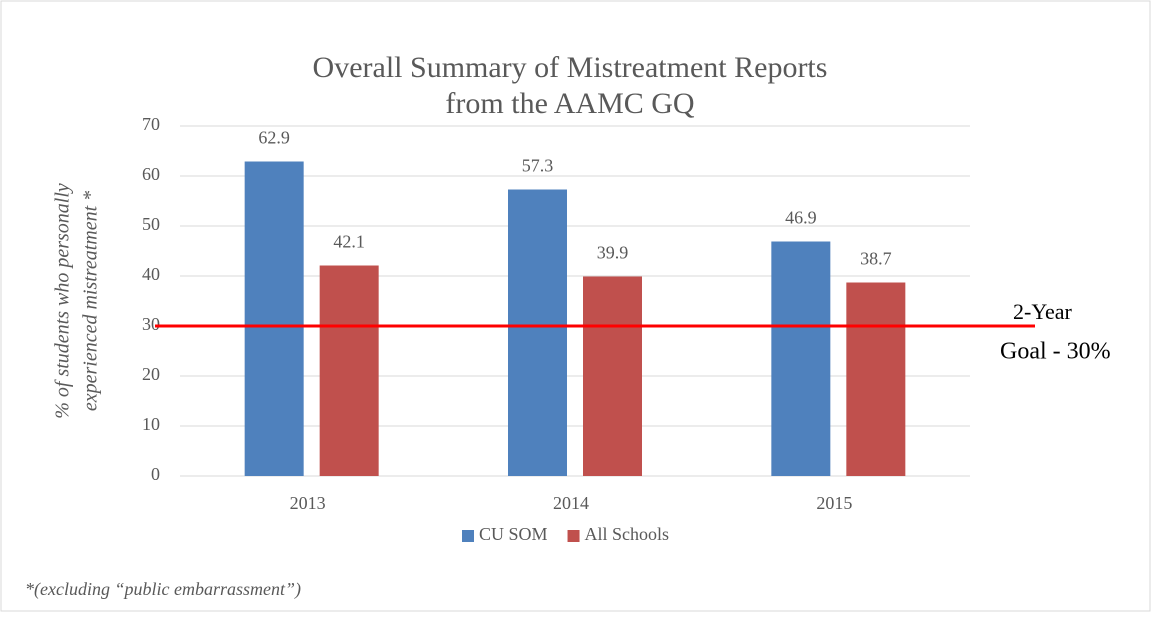 This screenshot has width=1152, height=618. I want to click on goal-annotation: Goal - 30%, so click(1055, 352).